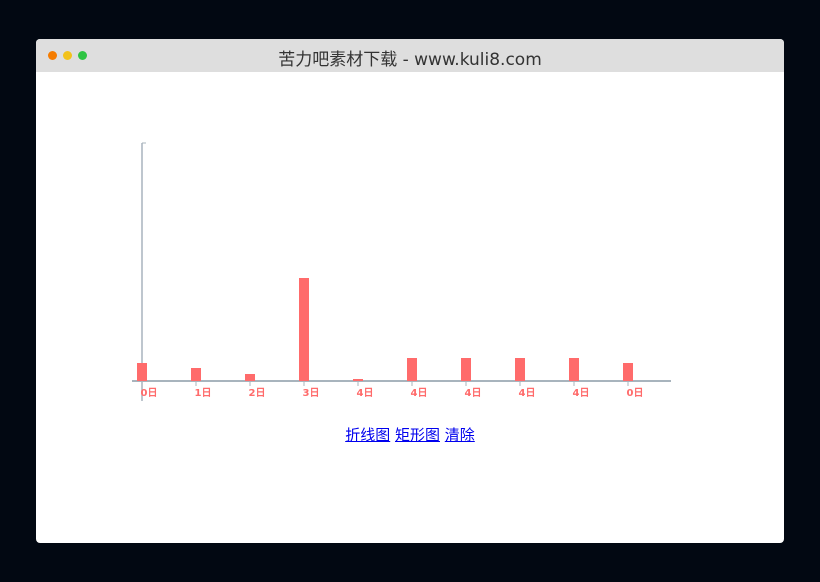 This screenshot has width=820, height=582. Describe the element at coordinates (417, 435) in the screenshot. I see `bar-chart-link: 矩形图` at that location.